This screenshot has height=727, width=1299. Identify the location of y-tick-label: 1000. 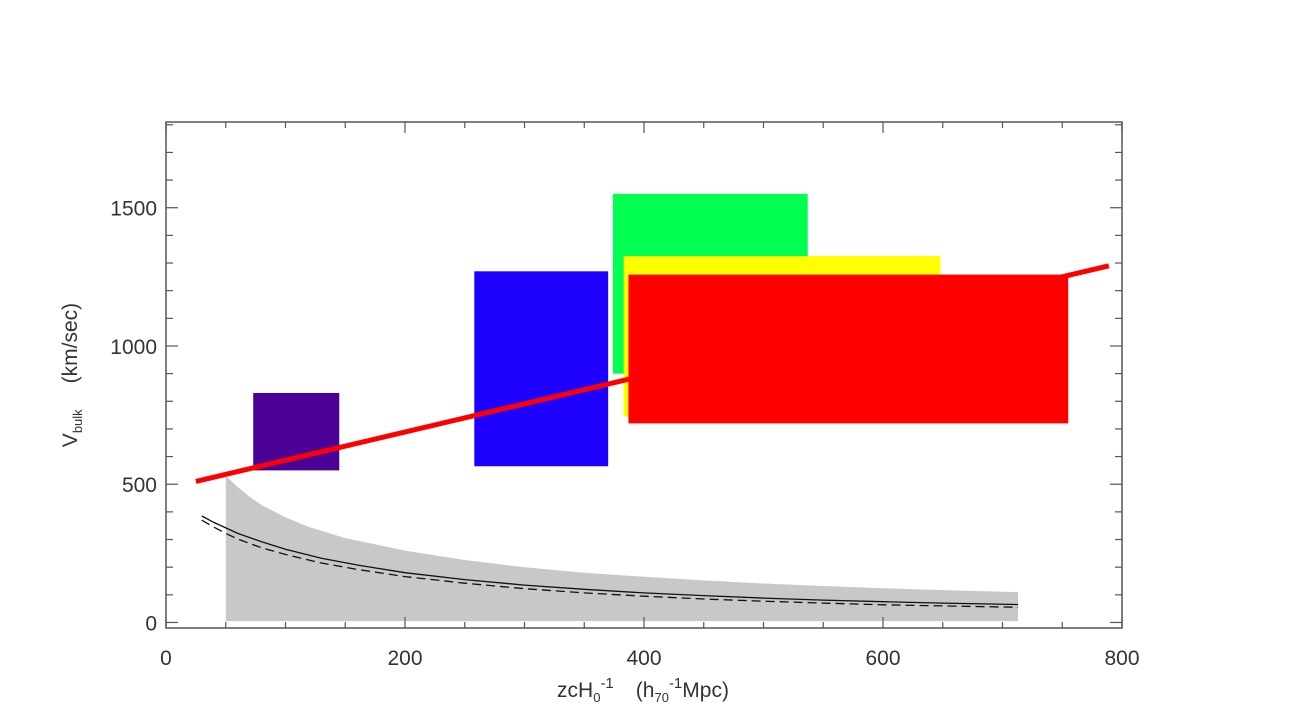
(133, 347).